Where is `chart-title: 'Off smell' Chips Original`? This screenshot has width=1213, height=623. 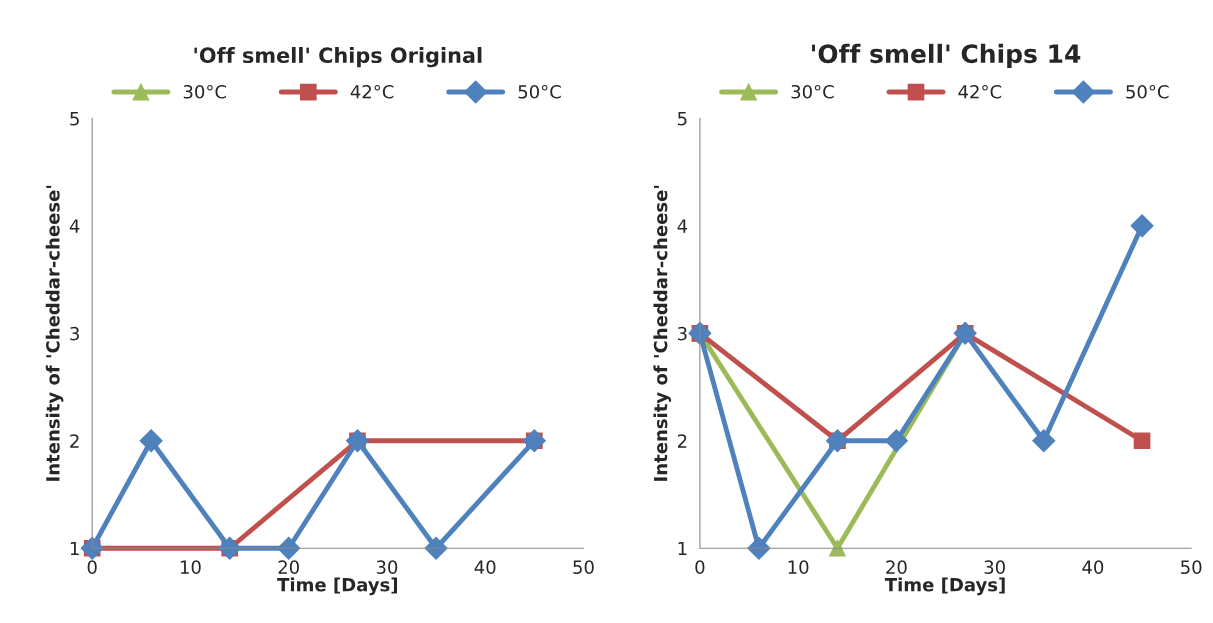
chart-title: 'Off smell' Chips Original is located at coordinates (338, 57).